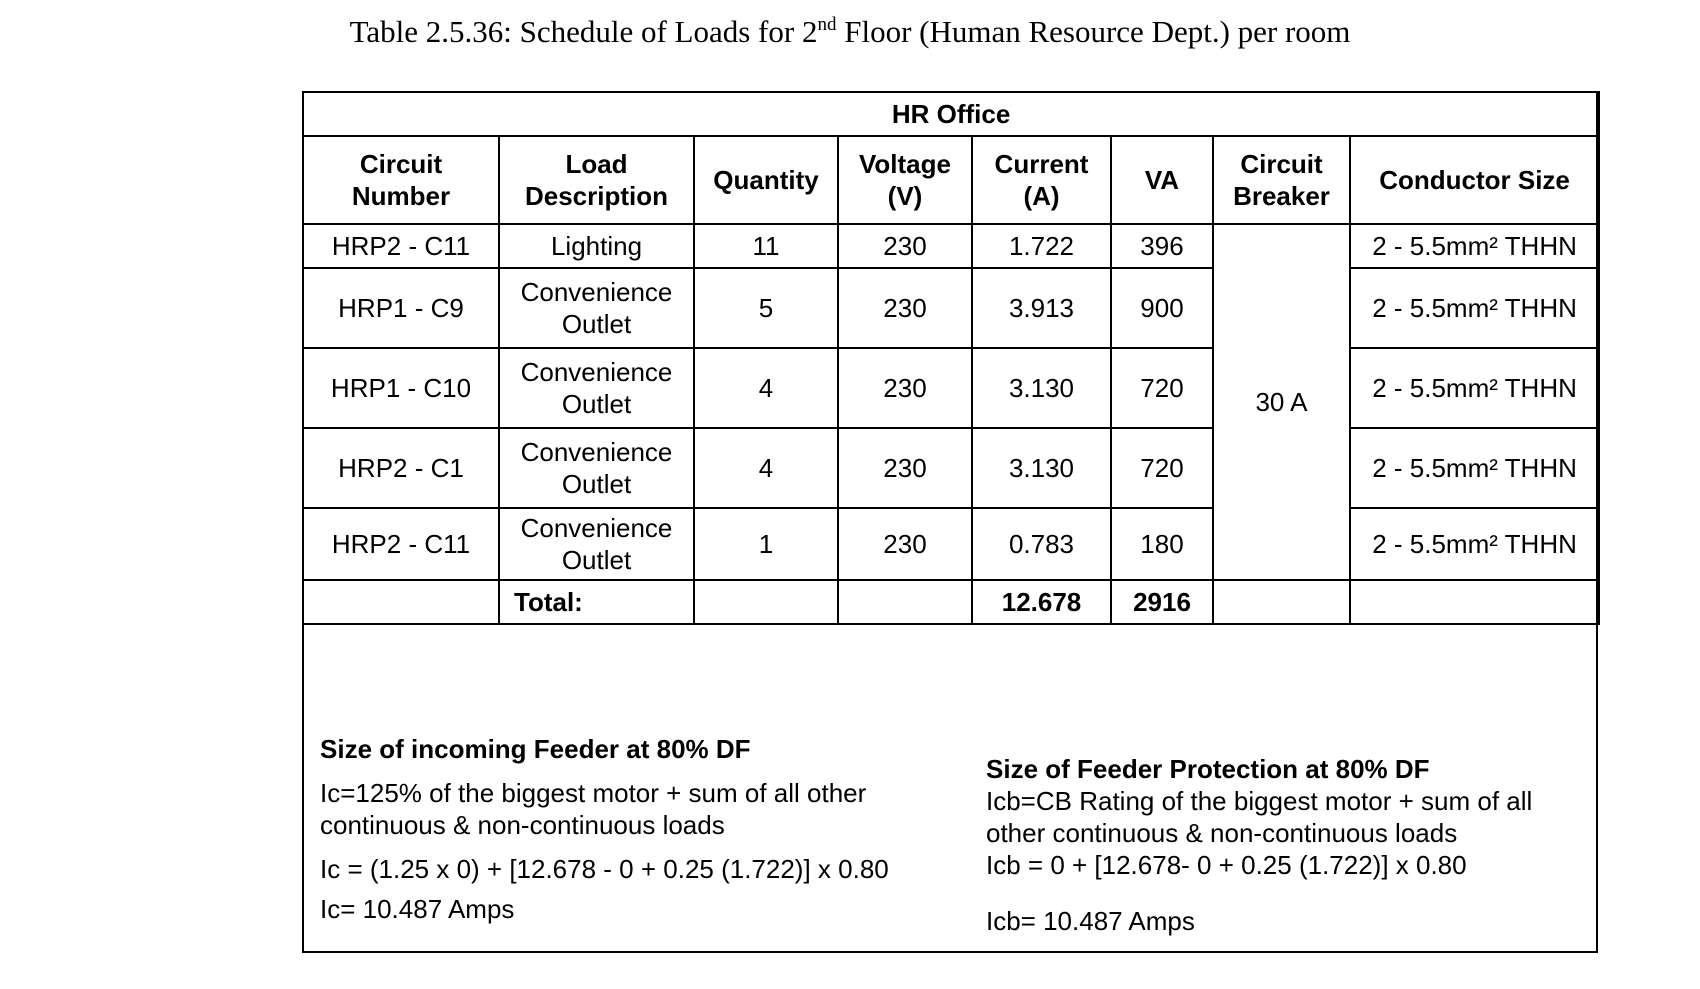  Describe the element at coordinates (1281, 402) in the screenshot. I see `cell-circuit-breaker: 30 A` at that location.